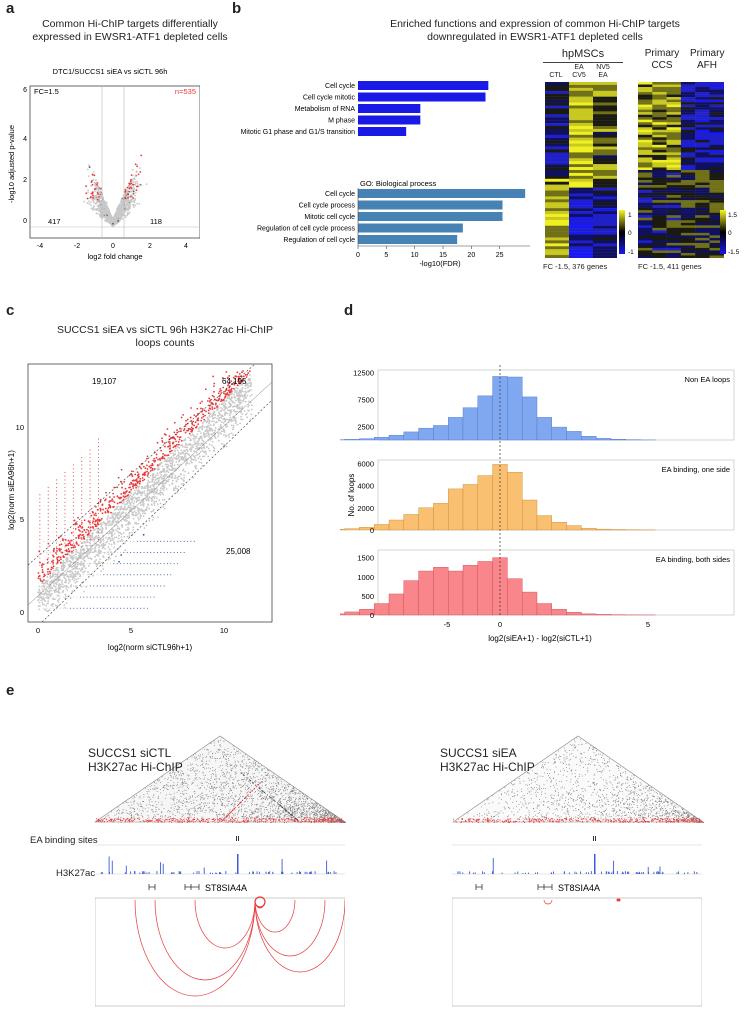 This screenshot has width=744, height=1014. Describe the element at coordinates (681, 170) in the screenshot. I see `primary-heatmap` at that location.